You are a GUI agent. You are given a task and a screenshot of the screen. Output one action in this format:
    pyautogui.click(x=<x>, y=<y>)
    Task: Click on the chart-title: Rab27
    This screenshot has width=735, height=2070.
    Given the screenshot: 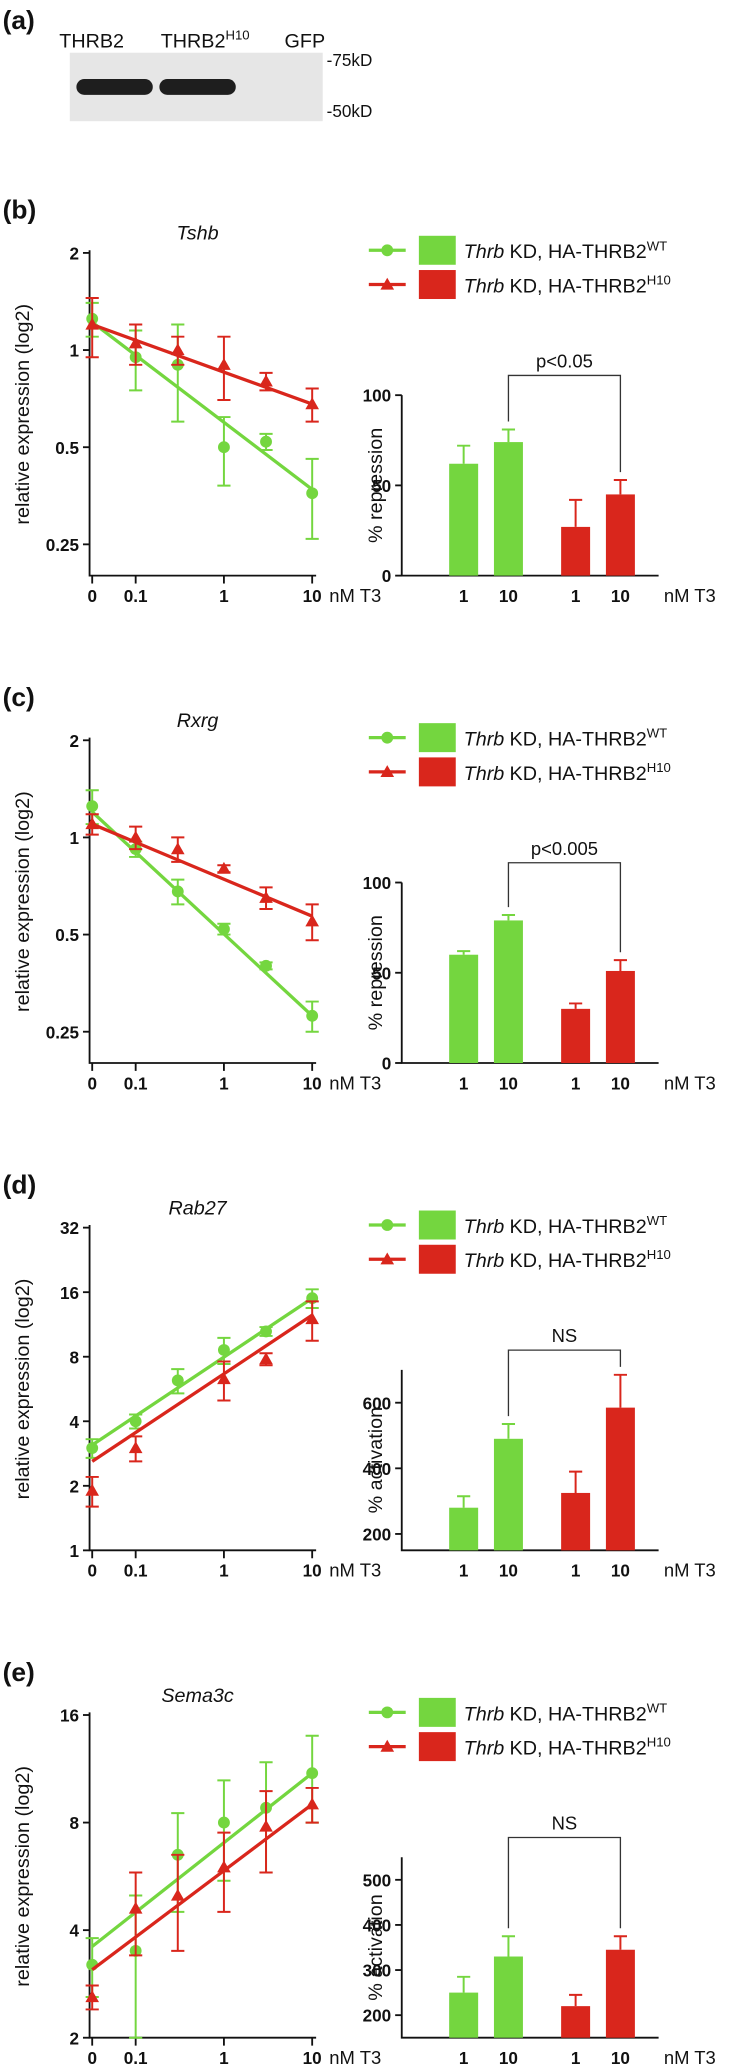 What is the action you would take?
    pyautogui.click(x=197, y=1208)
    